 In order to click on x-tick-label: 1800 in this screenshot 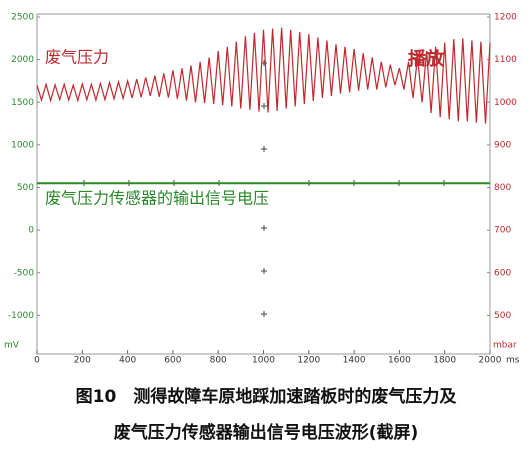, I will do `click(444, 361)`.